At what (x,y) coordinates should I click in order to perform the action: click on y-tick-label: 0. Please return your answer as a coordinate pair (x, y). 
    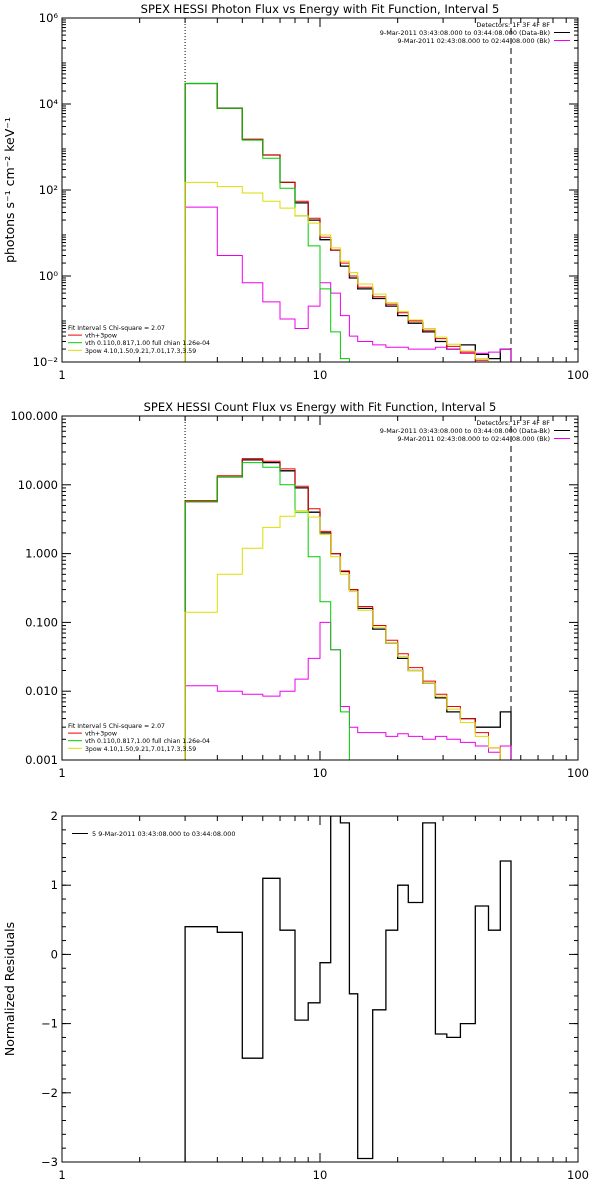
    Looking at the image, I should click on (54, 954).